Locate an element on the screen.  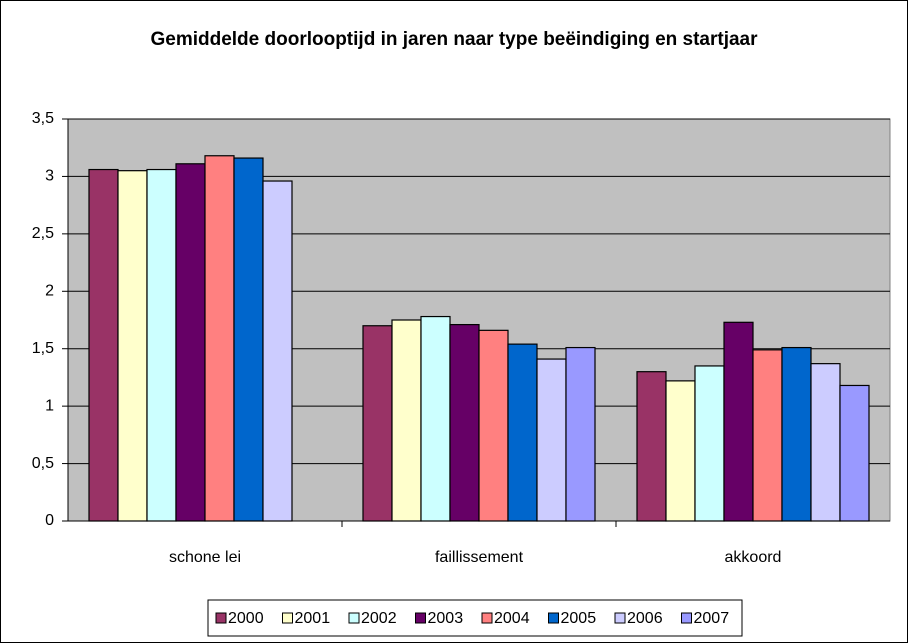
y-tick-label: 1 is located at coordinates (49, 405).